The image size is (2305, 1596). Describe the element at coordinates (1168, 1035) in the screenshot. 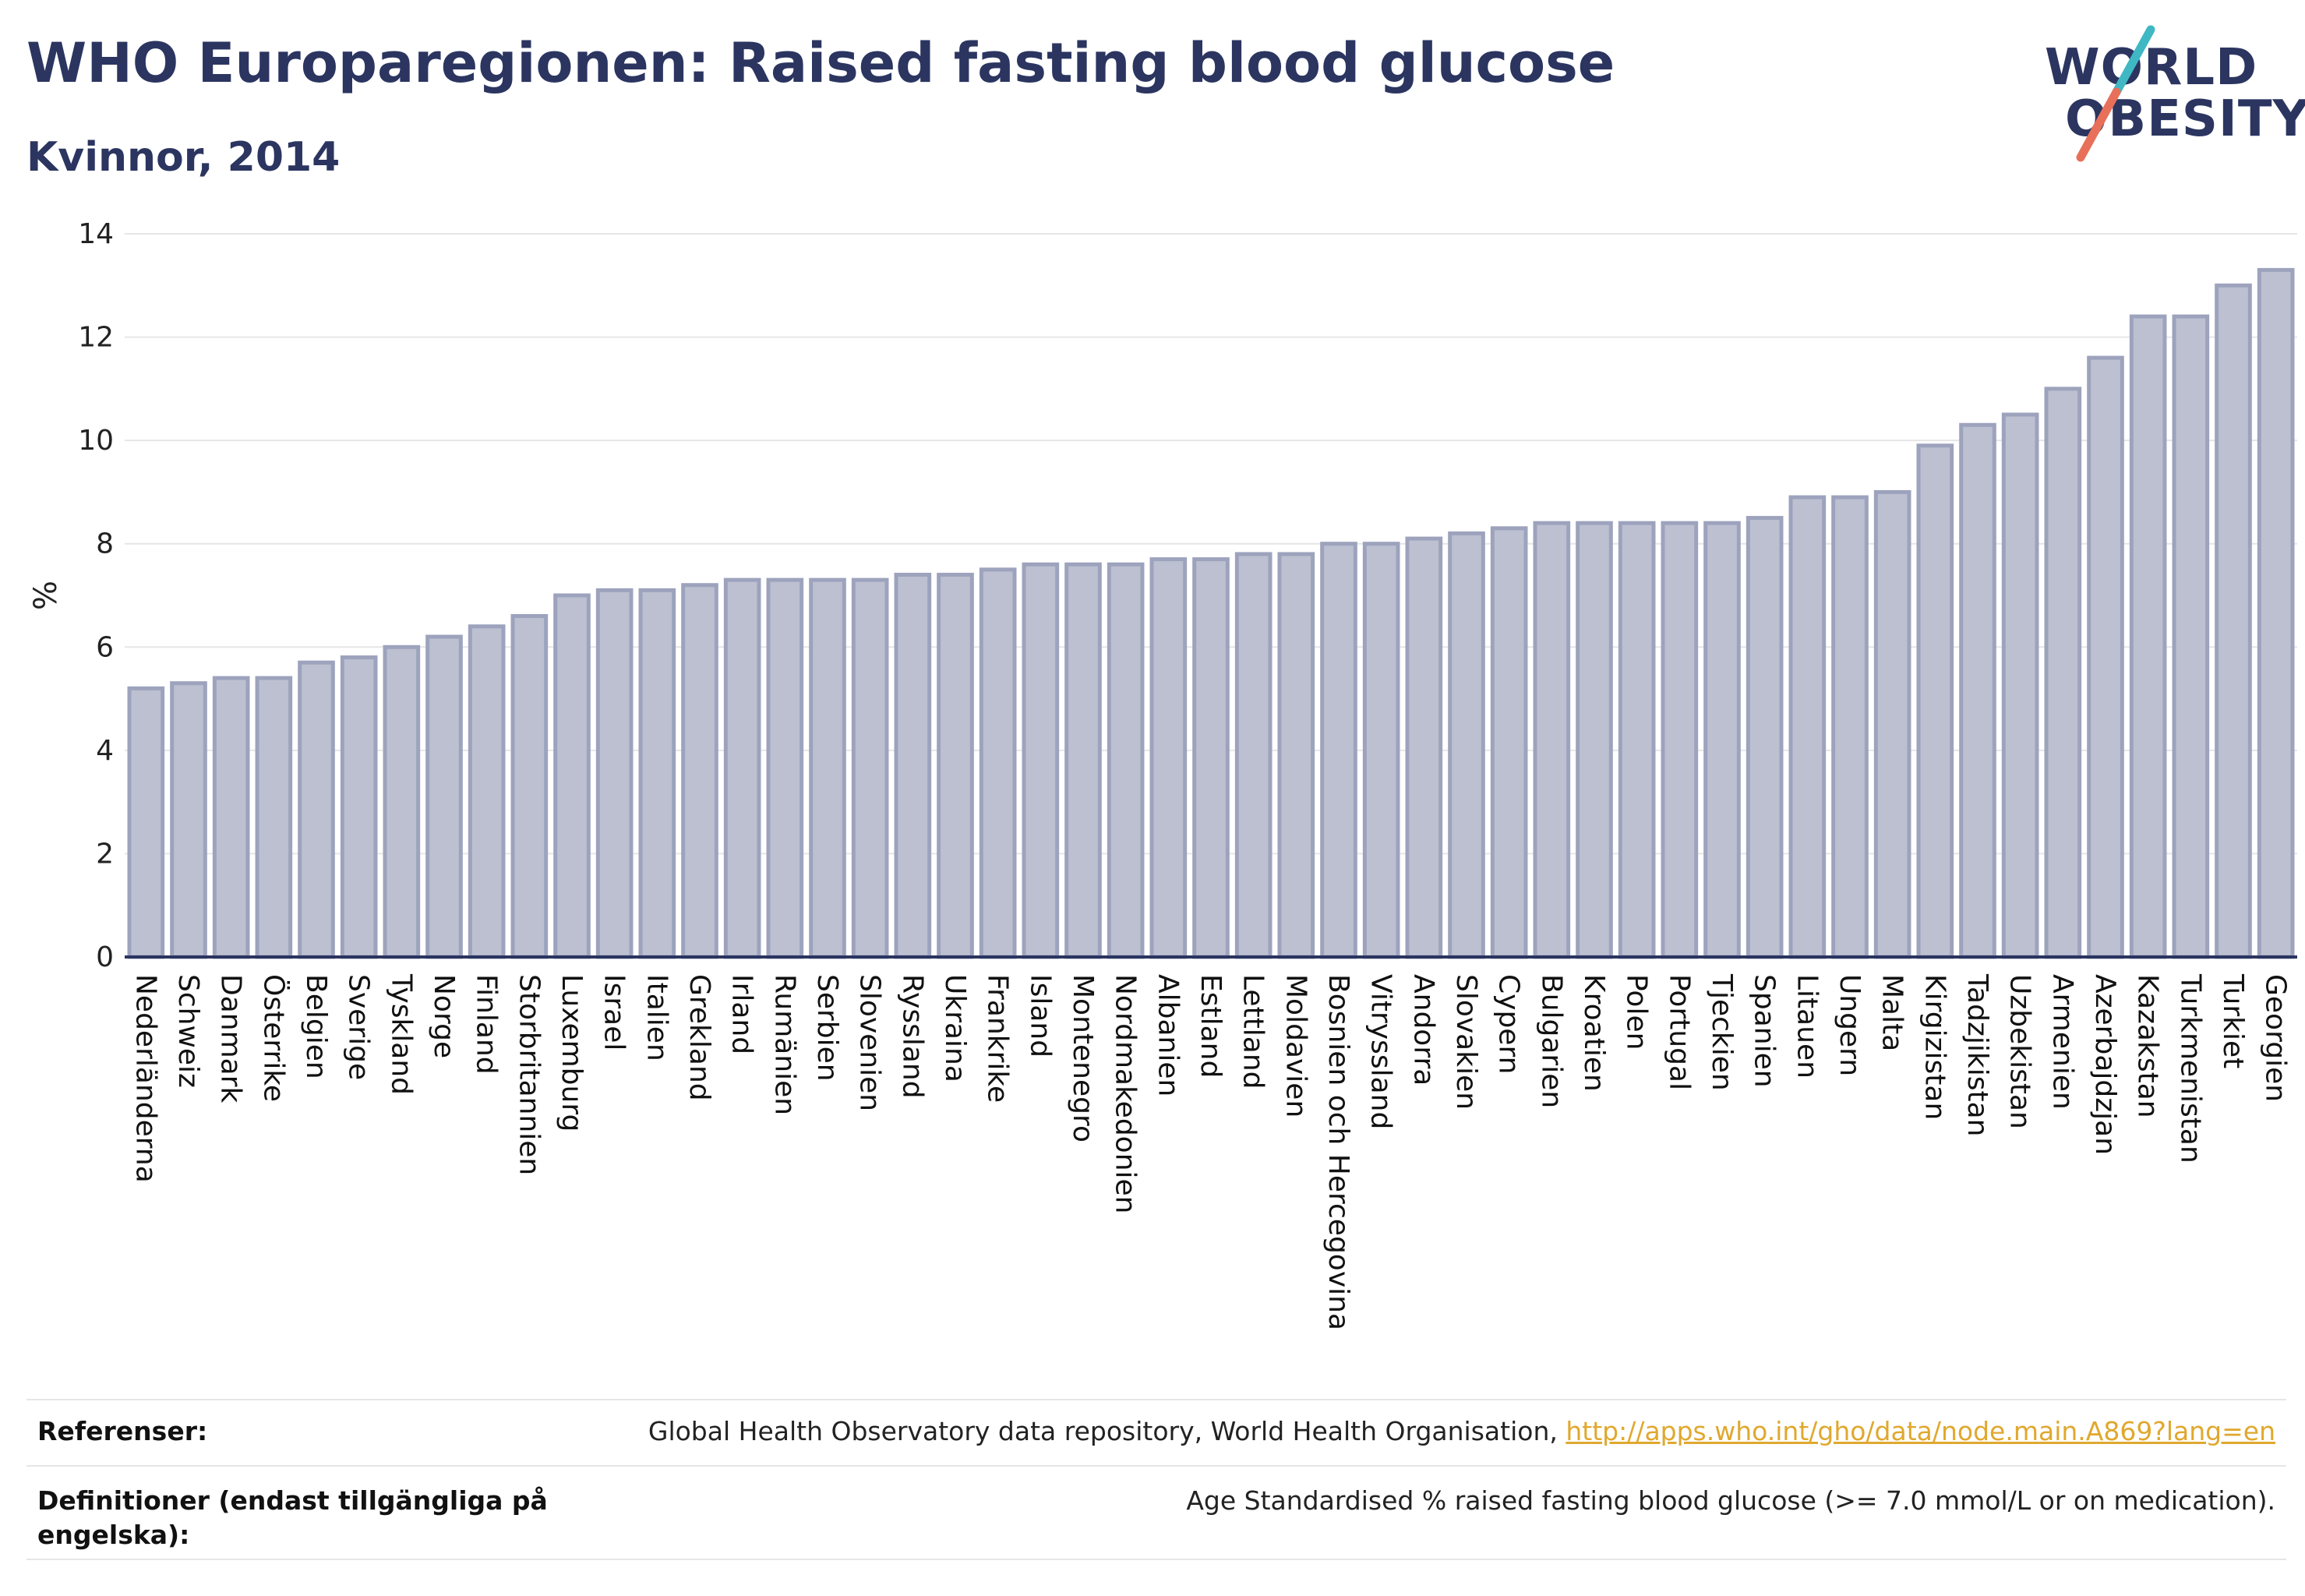

I see `x-tick-label: Albanien` at that location.